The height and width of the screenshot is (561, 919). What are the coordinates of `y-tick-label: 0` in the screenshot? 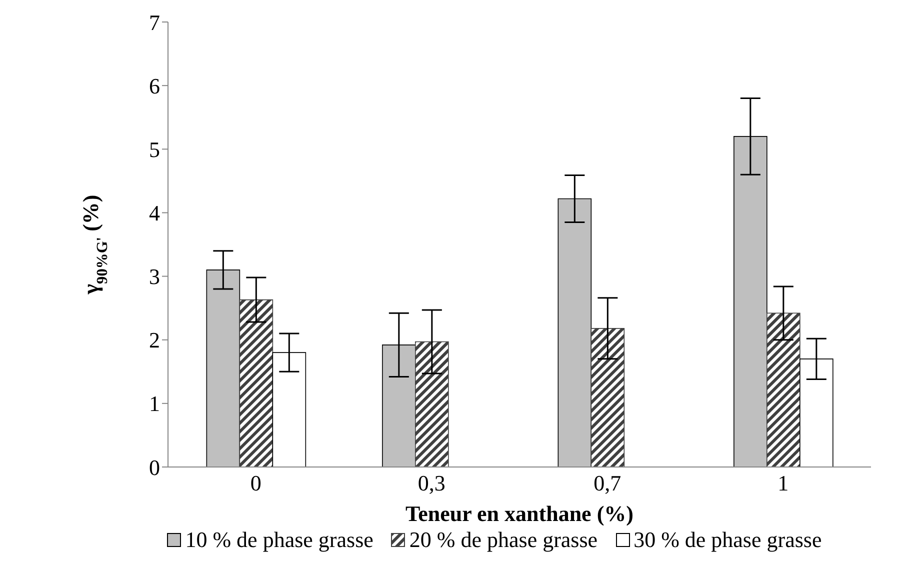 It's located at (154, 467).